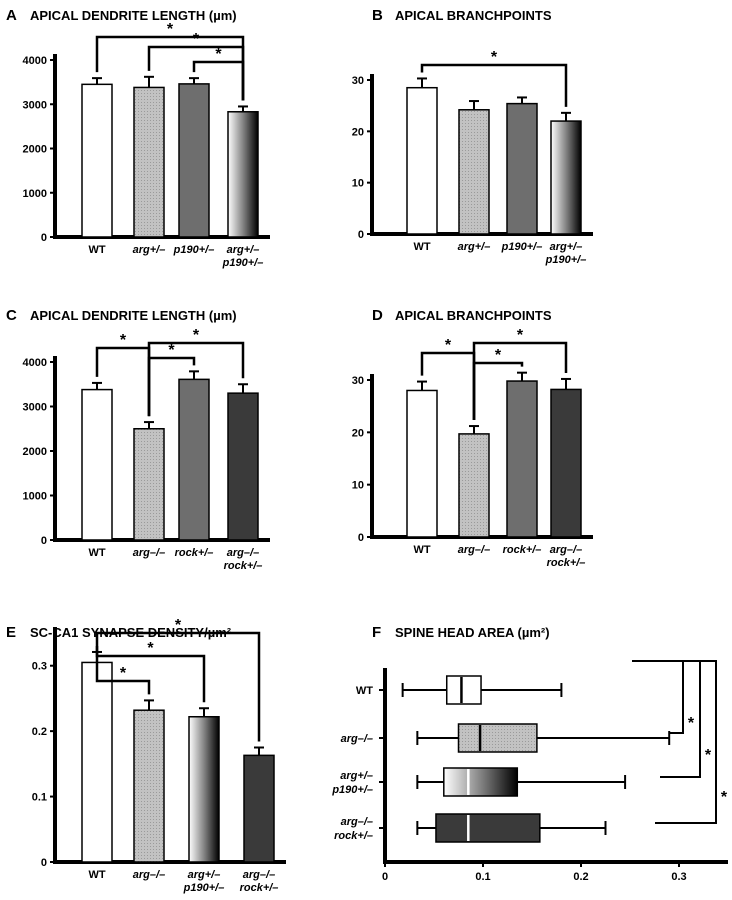  Describe the element at coordinates (376, 632) in the screenshot. I see `panel-label: F` at that location.